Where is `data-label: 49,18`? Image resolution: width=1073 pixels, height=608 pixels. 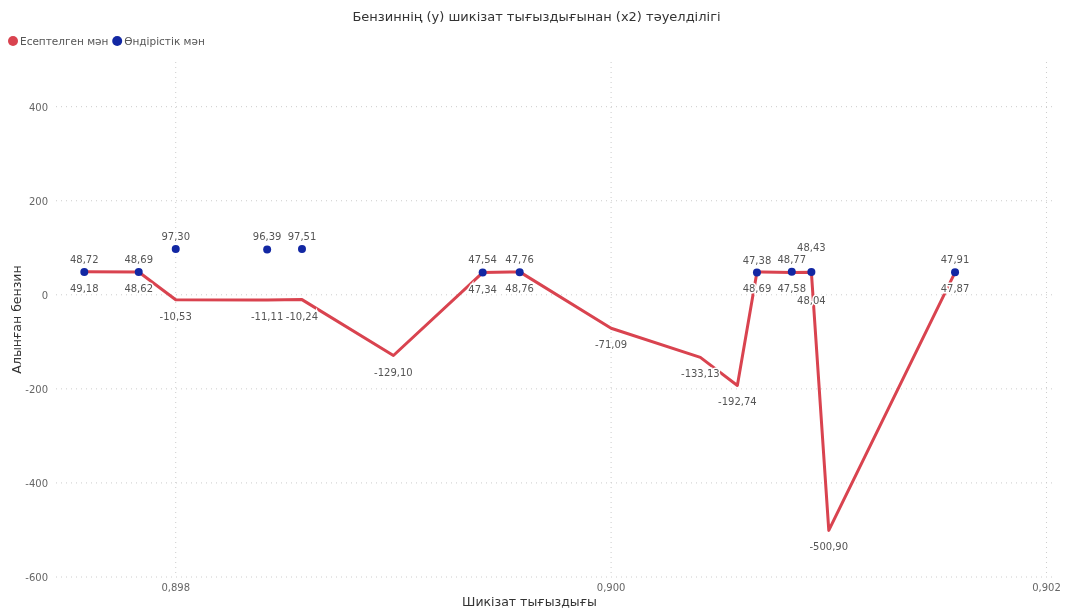
data-label: 49,18 is located at coordinates (84, 288).